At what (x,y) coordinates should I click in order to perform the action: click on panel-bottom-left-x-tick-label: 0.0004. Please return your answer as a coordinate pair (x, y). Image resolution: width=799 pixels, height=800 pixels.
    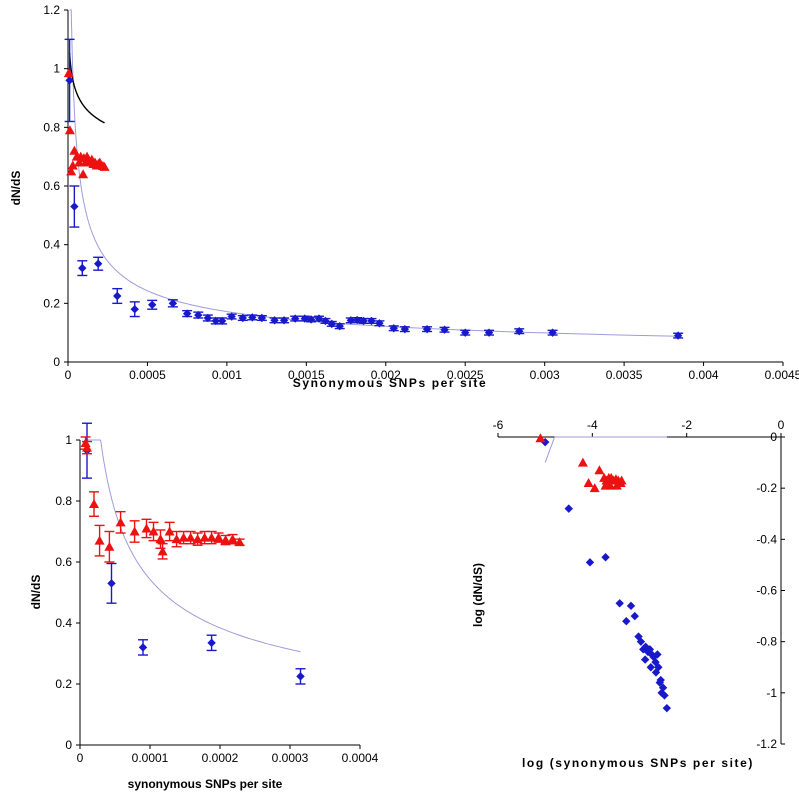
    Looking at the image, I should click on (360, 758).